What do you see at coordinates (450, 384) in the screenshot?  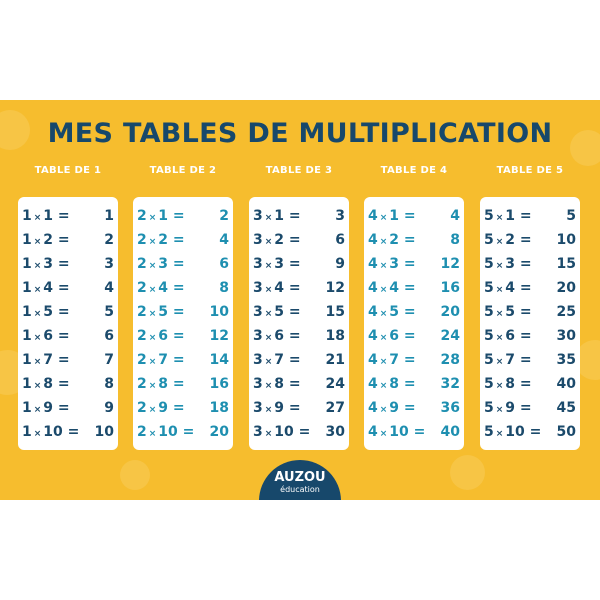 I see `result: 32` at bounding box center [450, 384].